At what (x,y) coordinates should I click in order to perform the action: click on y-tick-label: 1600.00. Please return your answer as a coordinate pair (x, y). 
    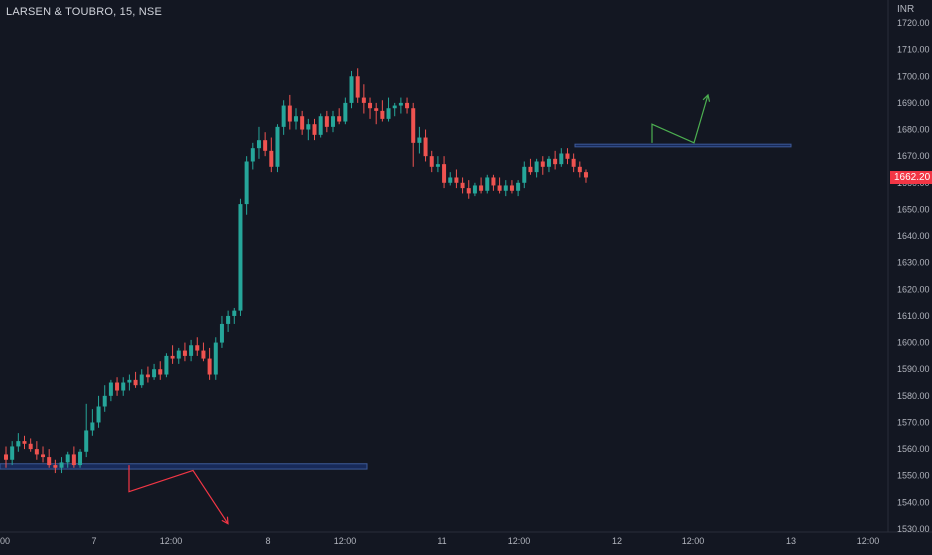
    Looking at the image, I should click on (913, 343).